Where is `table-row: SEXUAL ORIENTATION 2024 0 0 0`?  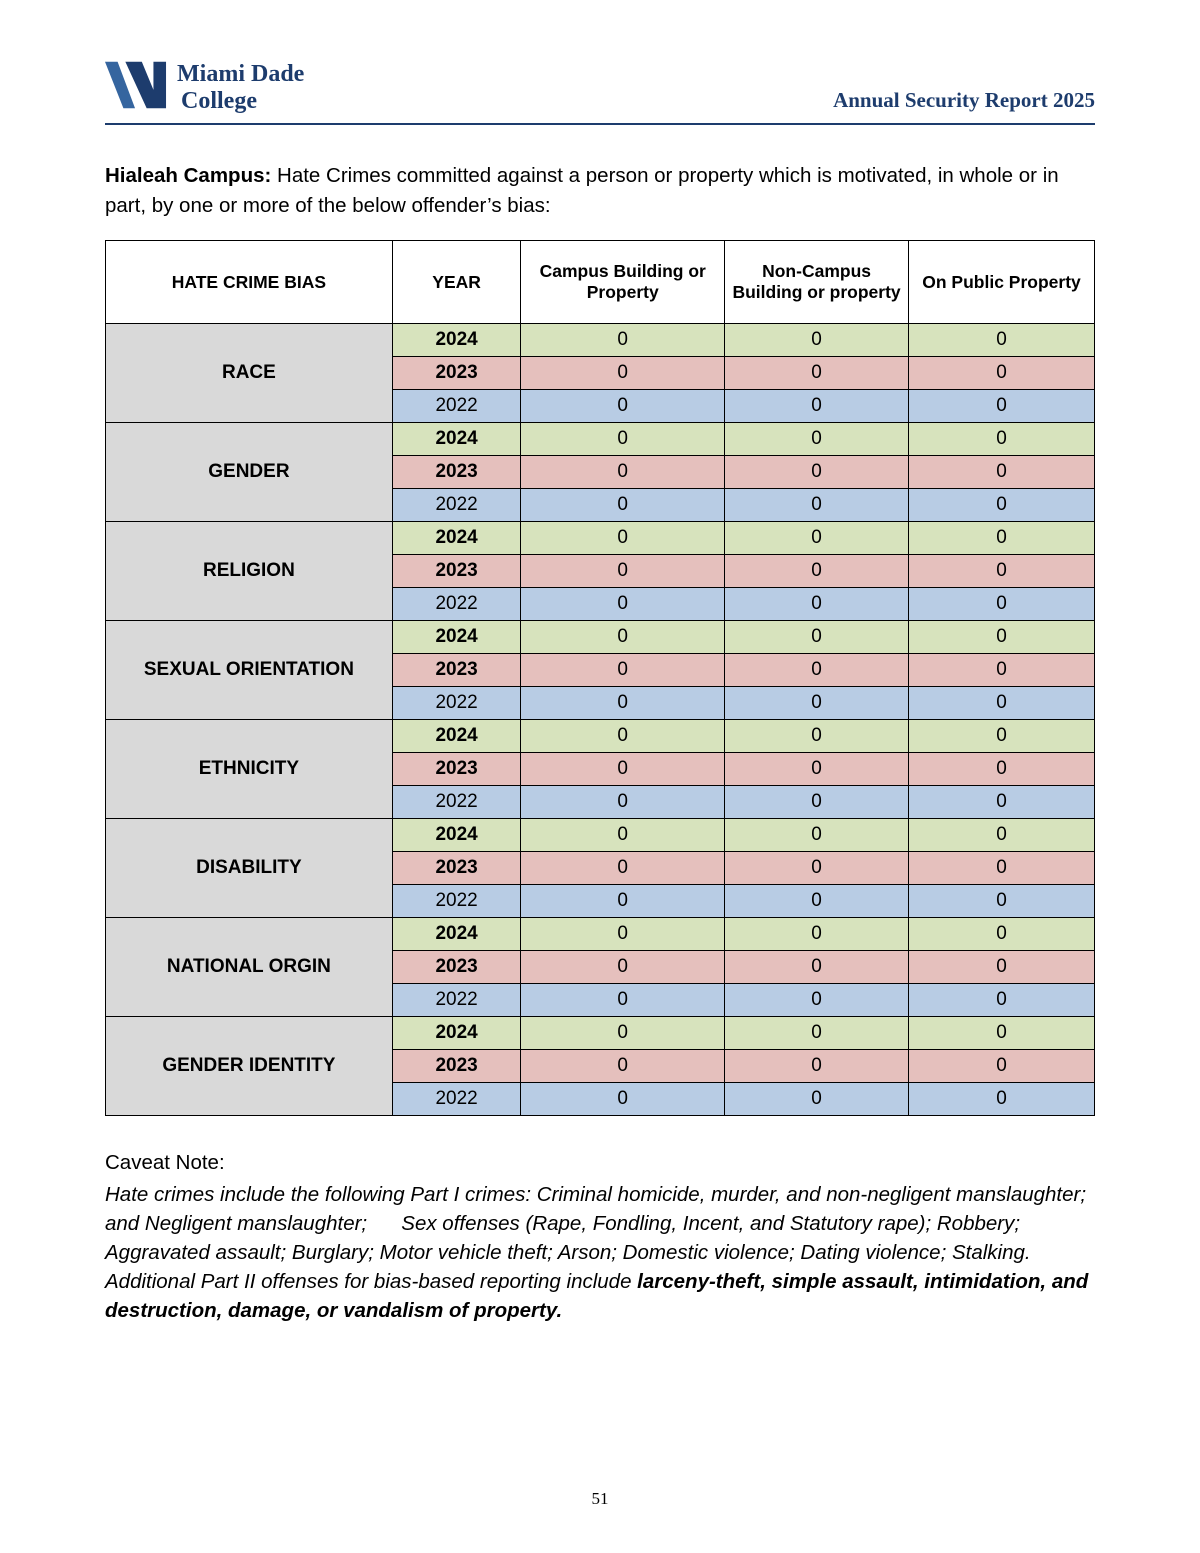 table-row: SEXUAL ORIENTATION 2024 0 0 0 is located at coordinates (600, 670).